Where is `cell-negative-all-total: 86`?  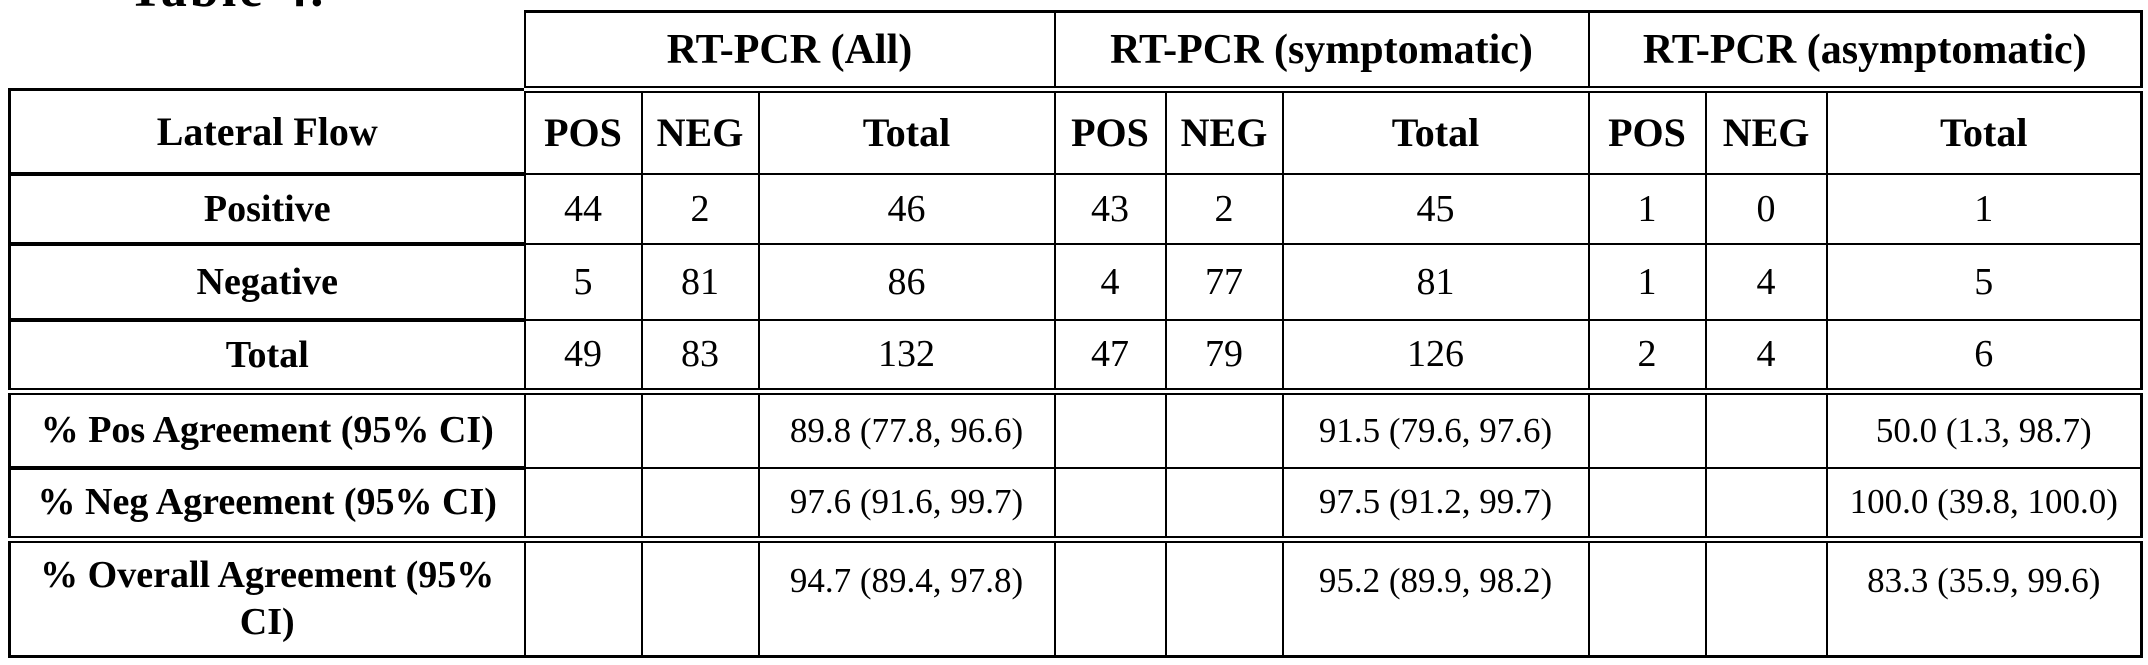 cell-negative-all-total: 86 is located at coordinates (907, 282).